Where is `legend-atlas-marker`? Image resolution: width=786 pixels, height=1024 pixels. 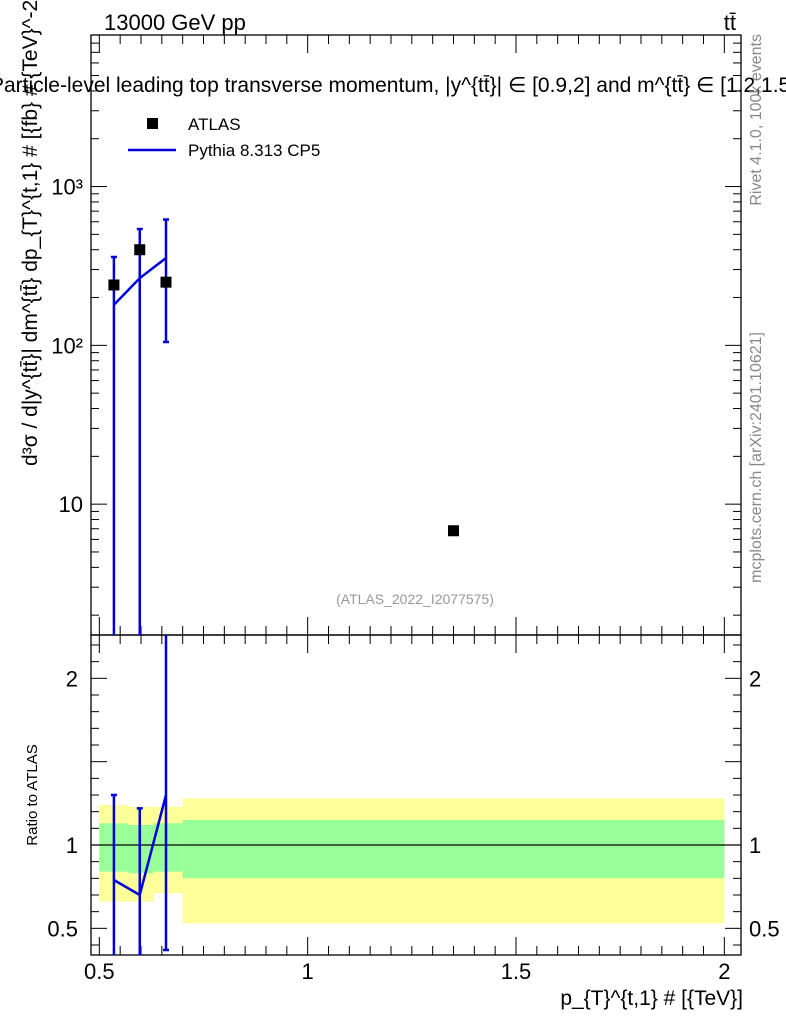 legend-atlas-marker is located at coordinates (152, 123).